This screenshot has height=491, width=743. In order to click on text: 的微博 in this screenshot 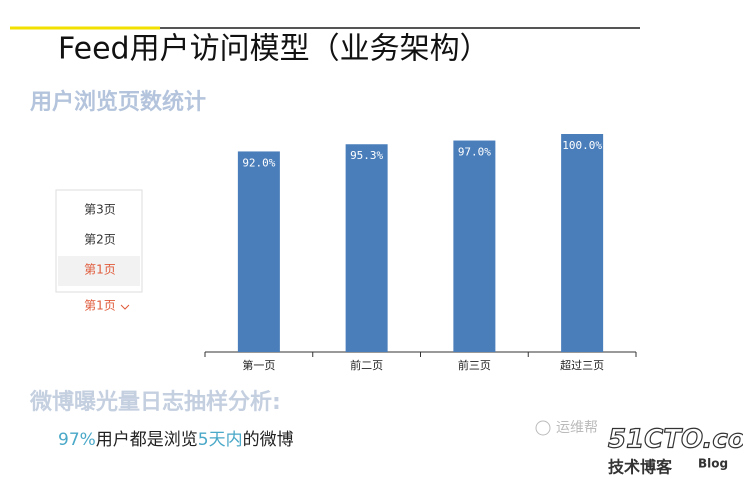, I will do `click(268, 440)`.